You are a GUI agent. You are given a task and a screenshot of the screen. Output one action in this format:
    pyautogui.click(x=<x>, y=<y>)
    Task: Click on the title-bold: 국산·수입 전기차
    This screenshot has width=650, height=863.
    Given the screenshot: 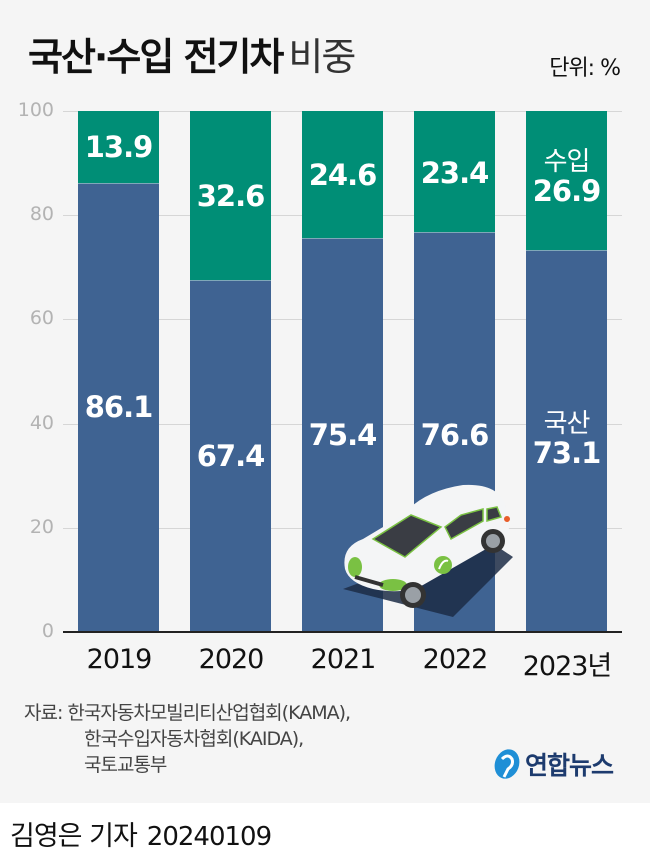 What is the action you would take?
    pyautogui.click(x=156, y=57)
    